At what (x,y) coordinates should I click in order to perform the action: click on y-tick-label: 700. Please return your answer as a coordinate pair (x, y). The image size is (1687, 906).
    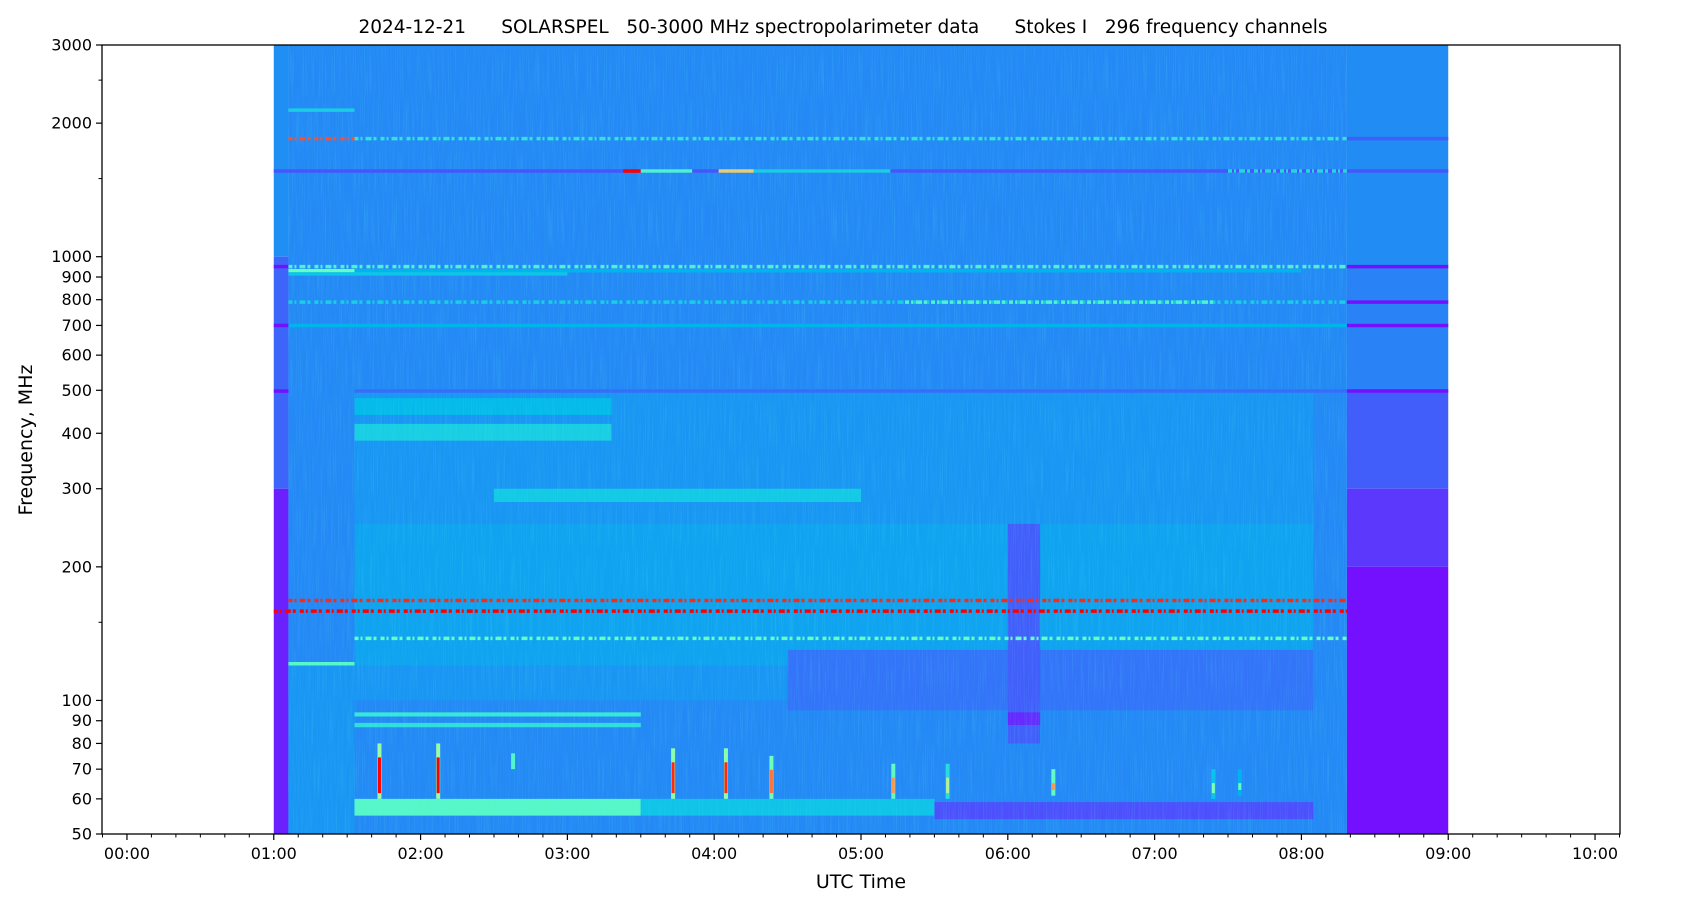
    Looking at the image, I should click on (76, 325).